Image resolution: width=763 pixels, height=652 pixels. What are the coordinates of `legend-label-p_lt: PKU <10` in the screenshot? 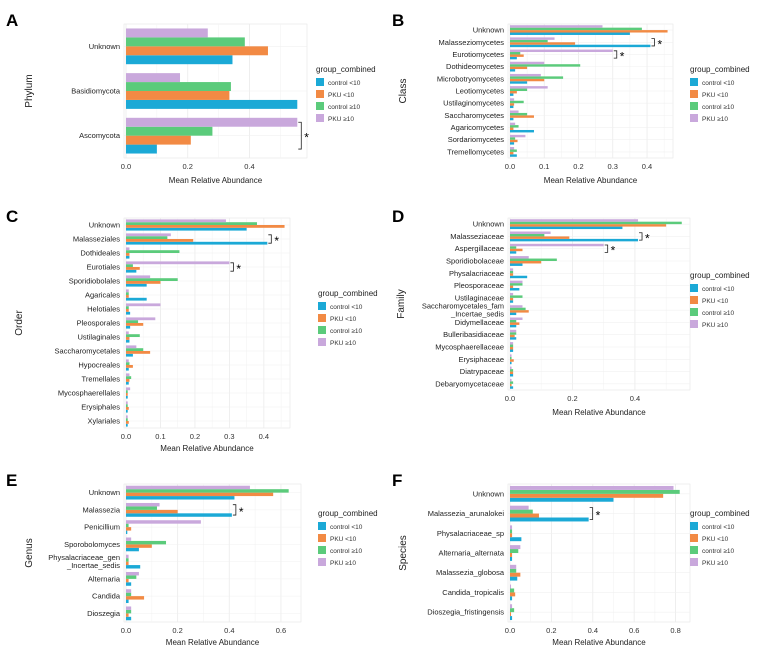 It's located at (715, 301).